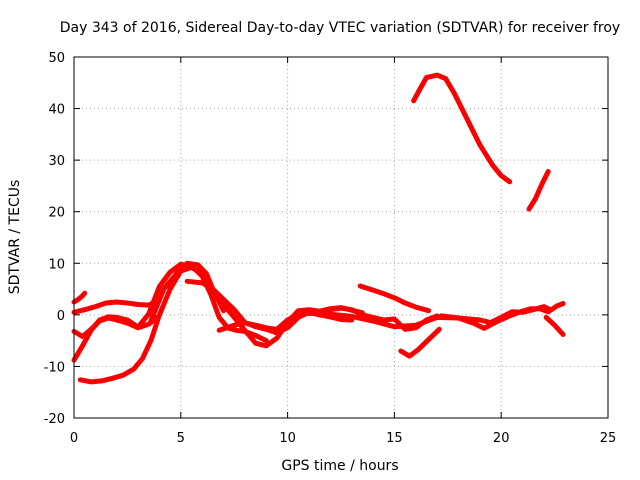 The image size is (640, 480). Describe the element at coordinates (54, 239) in the screenshot. I see `y-tick-labels: -20 -10 0 10 20 30 40 50` at that location.